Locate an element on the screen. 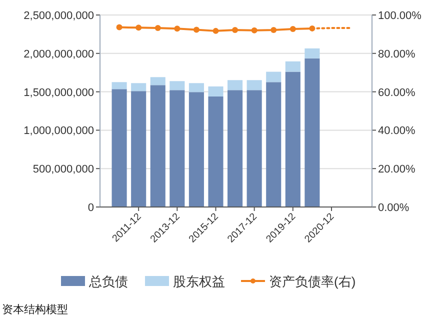 This screenshot has width=446, height=320. y2-tick-label: 0.00% is located at coordinates (394, 208).